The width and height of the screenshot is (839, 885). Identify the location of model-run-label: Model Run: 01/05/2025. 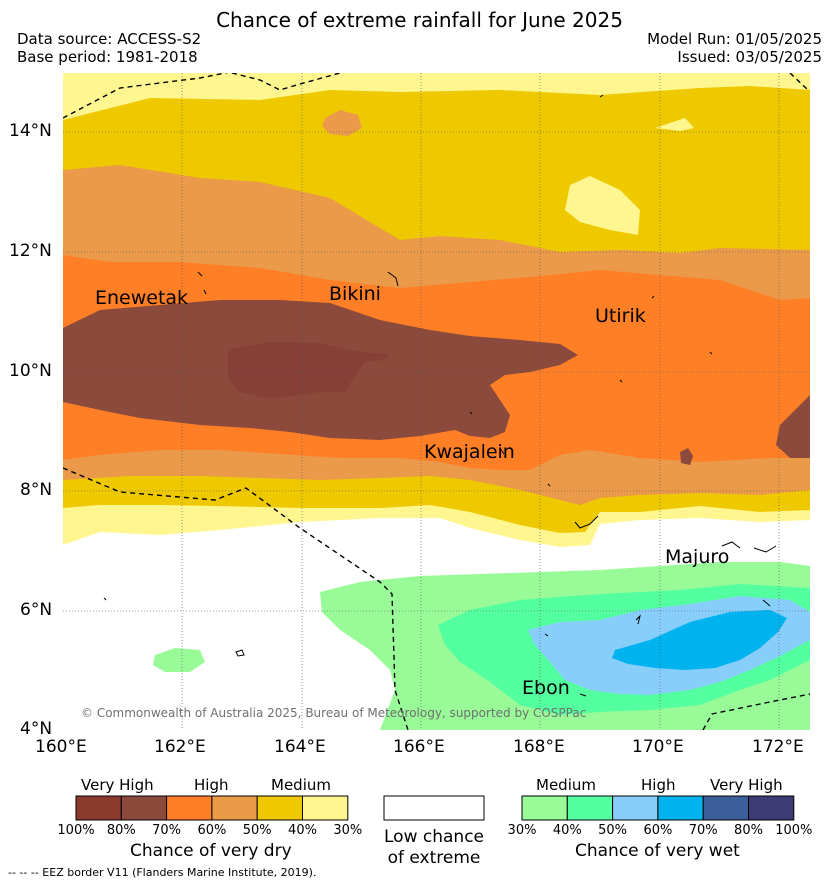
(734, 39).